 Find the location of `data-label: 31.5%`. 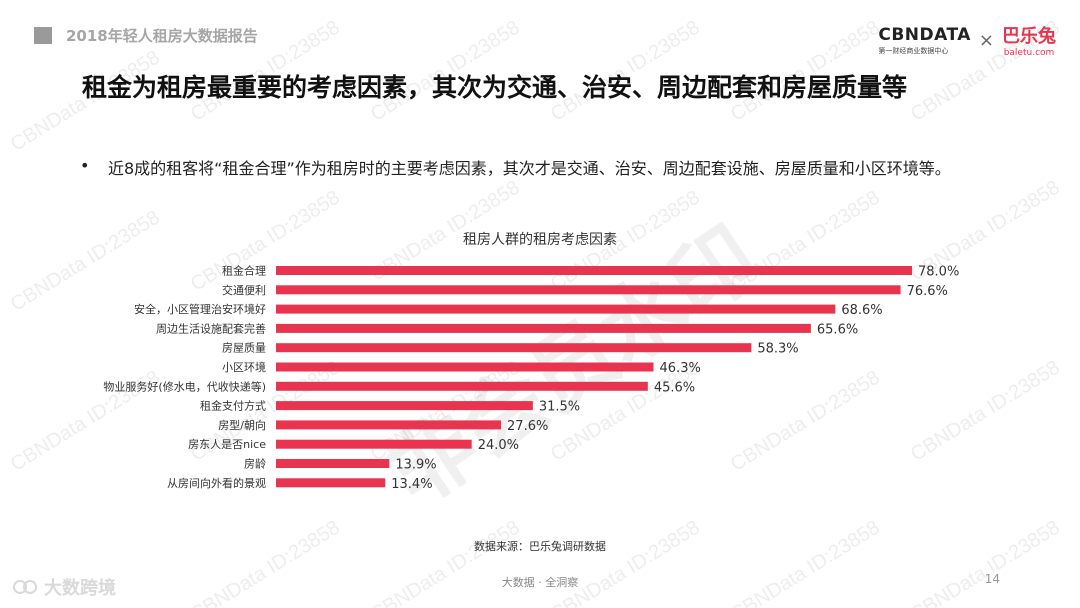

data-label: 31.5% is located at coordinates (559, 407).